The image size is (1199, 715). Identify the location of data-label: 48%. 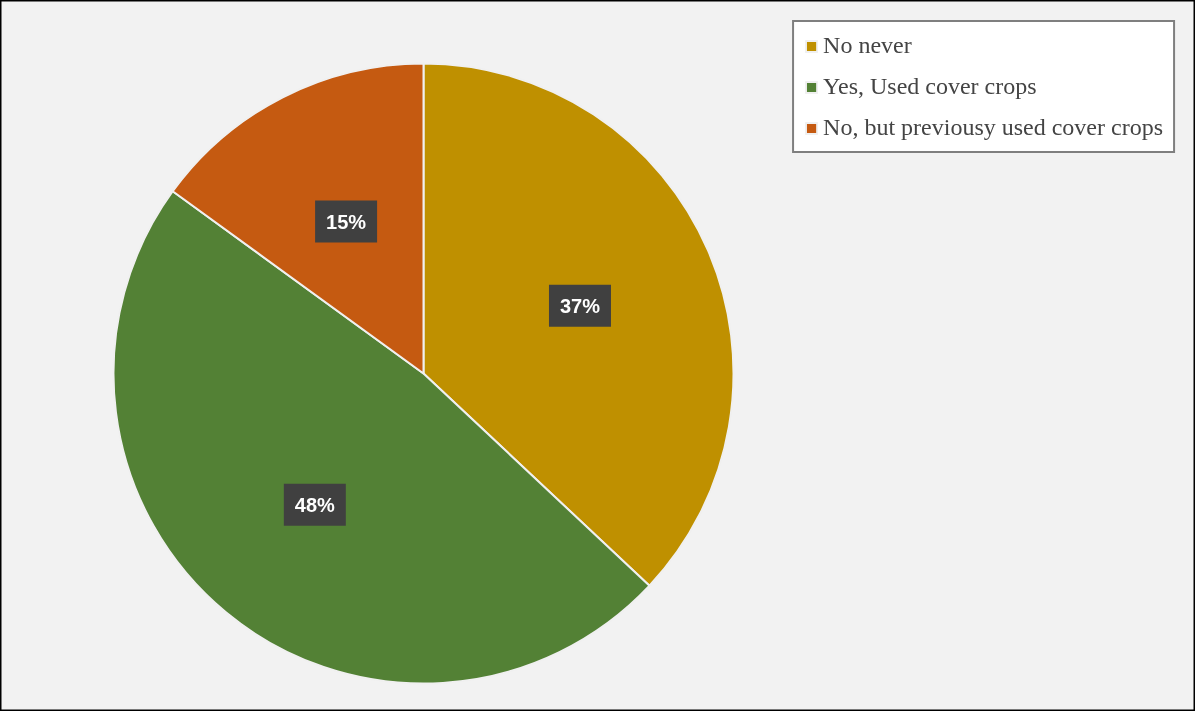
(315, 504).